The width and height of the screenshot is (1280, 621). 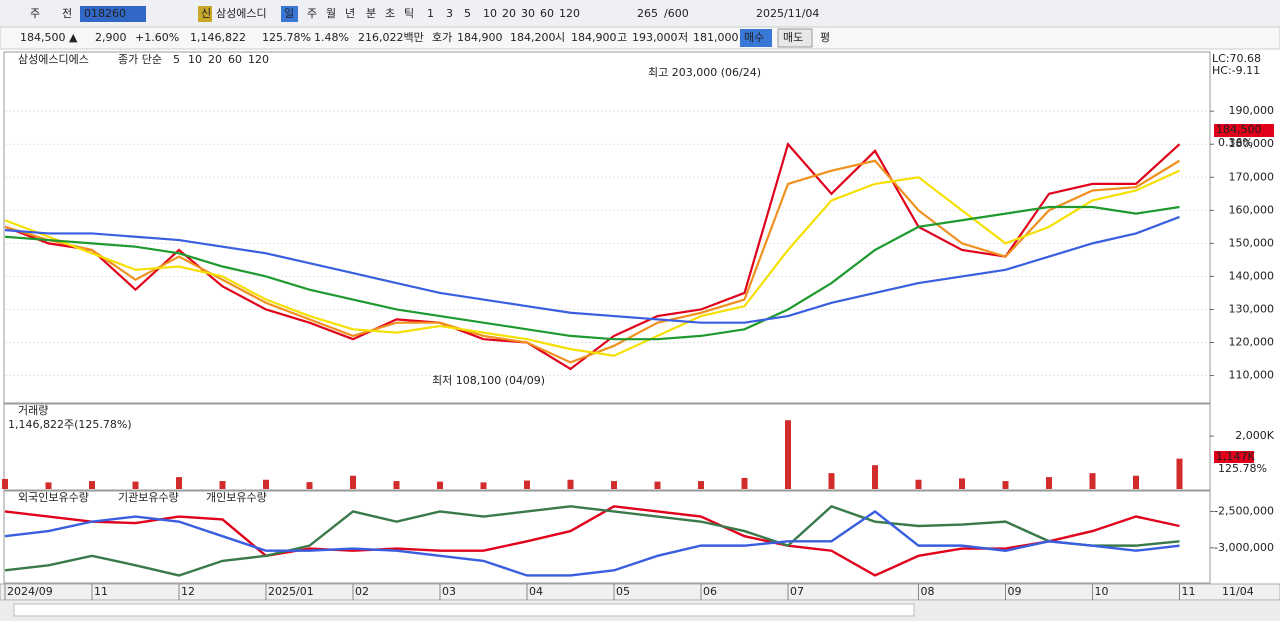 I want to click on y-tick-label: 180,000, so click(x=1252, y=143).